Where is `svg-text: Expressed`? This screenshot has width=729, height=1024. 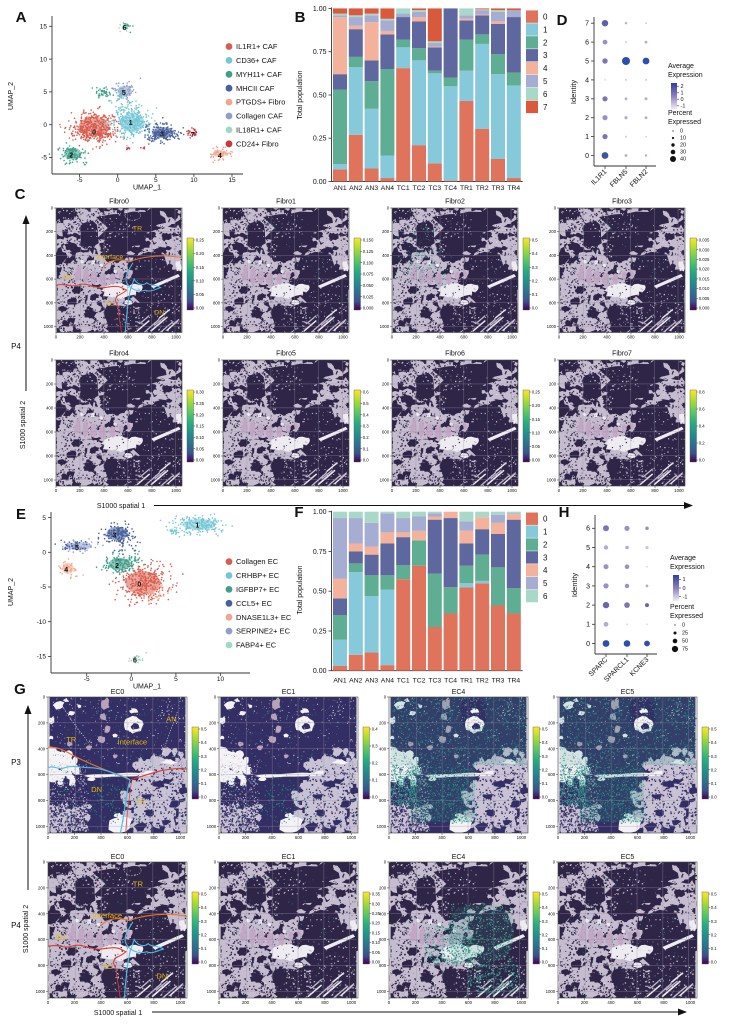 svg-text: Expressed is located at coordinates (686, 616).